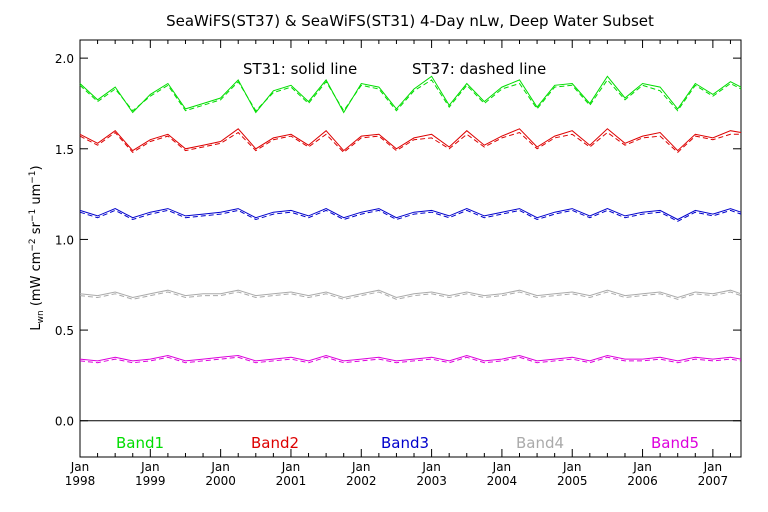  I want to click on x-tick-year: 2007, so click(713, 481).